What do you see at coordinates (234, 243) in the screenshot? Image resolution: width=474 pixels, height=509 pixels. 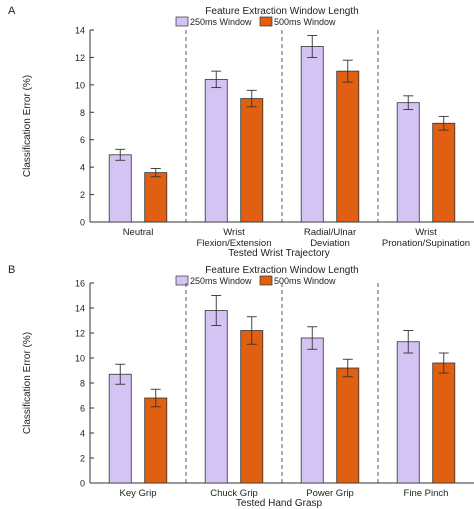 I see `x-tick-label: Flexion/Extension` at bounding box center [234, 243].